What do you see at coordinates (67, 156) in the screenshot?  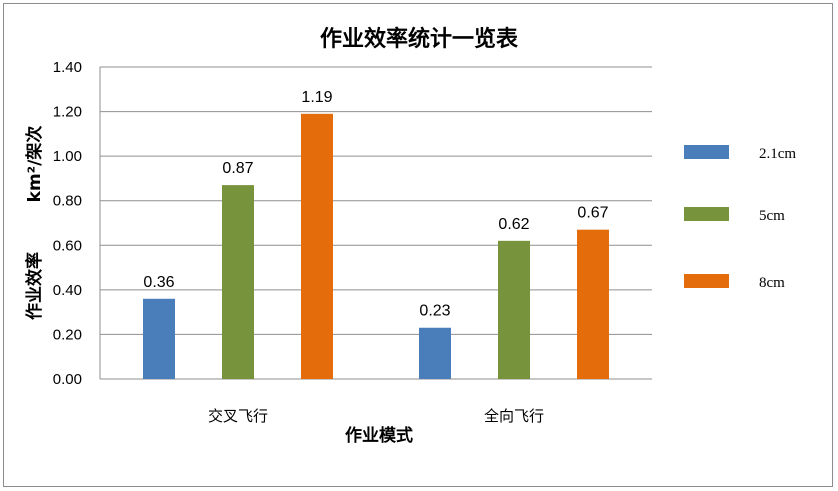 I see `y-tick-label: 1.00` at bounding box center [67, 156].